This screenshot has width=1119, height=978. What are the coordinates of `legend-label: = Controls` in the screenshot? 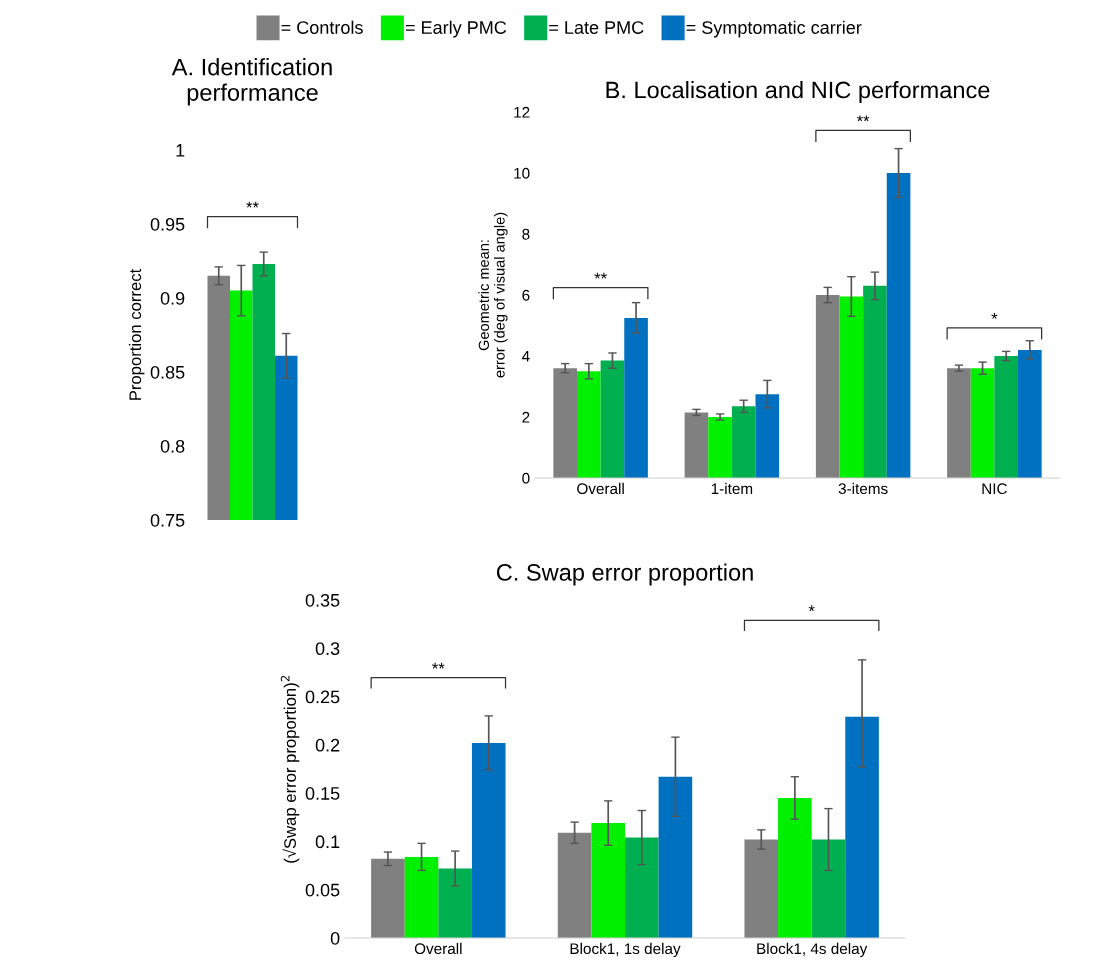 It's located at (322, 27).